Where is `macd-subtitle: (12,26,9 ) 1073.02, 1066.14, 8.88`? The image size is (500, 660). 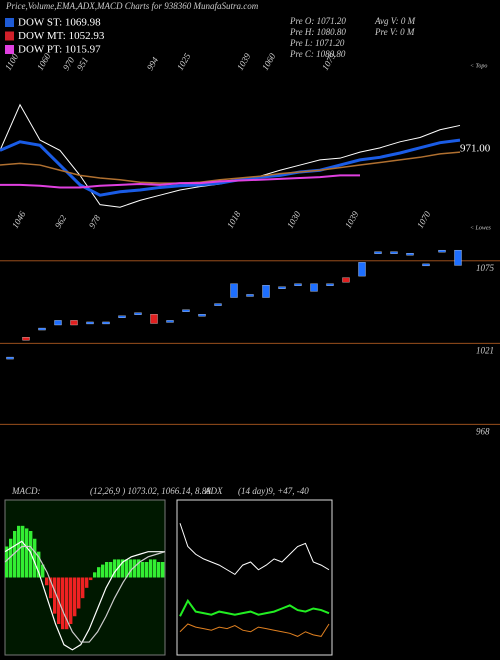
macd-subtitle: (12,26,9 ) 1073.02, 1066.14, 8.88 is located at coordinates (150, 491).